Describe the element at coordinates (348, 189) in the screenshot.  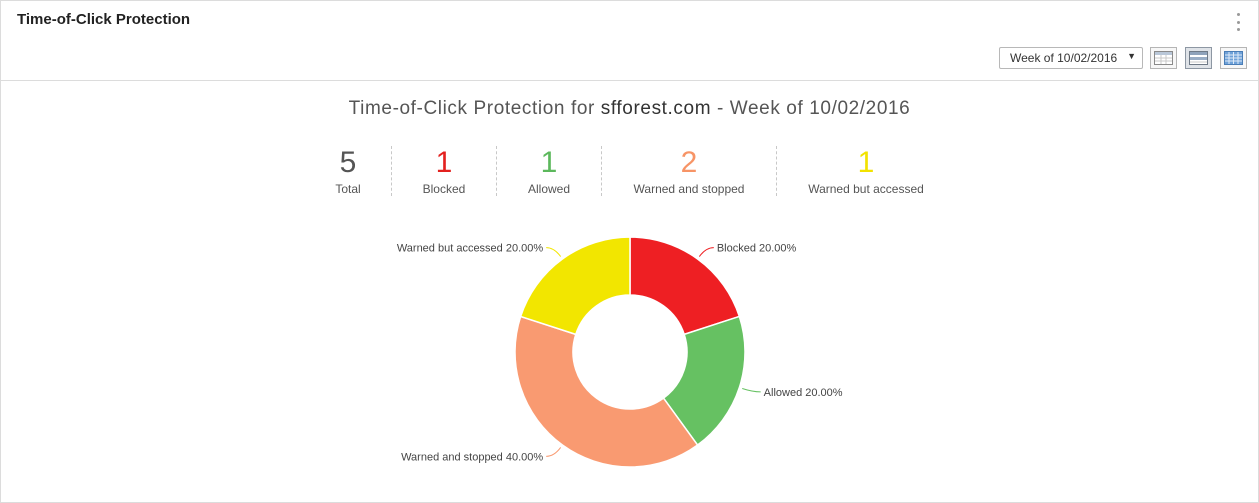
I see `stat-total-label: Total` at that location.